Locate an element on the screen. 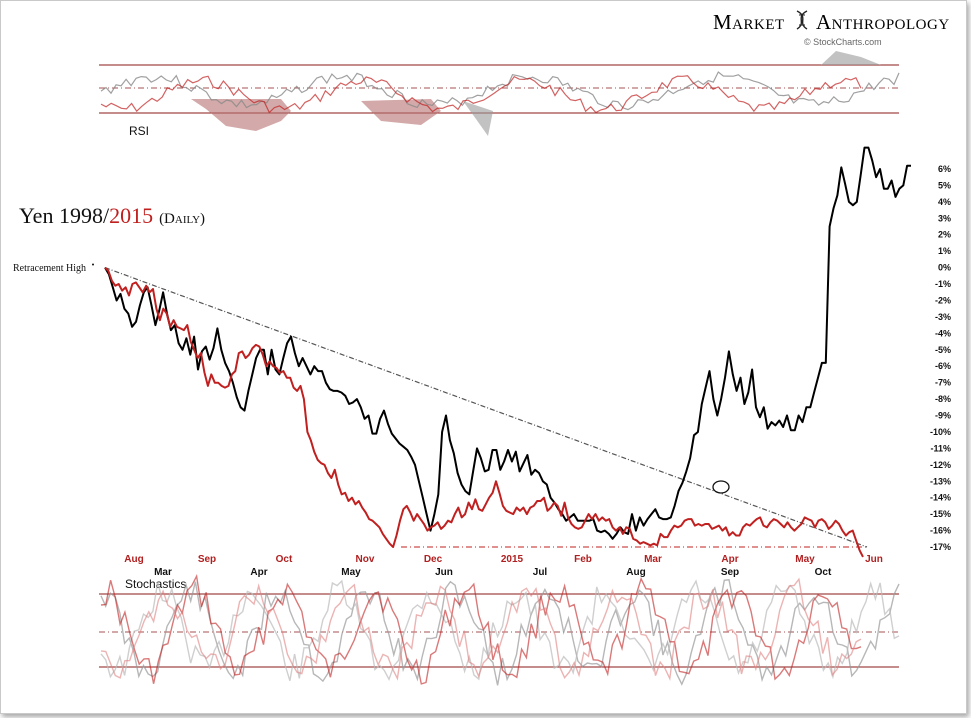 The height and width of the screenshot is (718, 971). x-label-2015: Jun is located at coordinates (874, 559).